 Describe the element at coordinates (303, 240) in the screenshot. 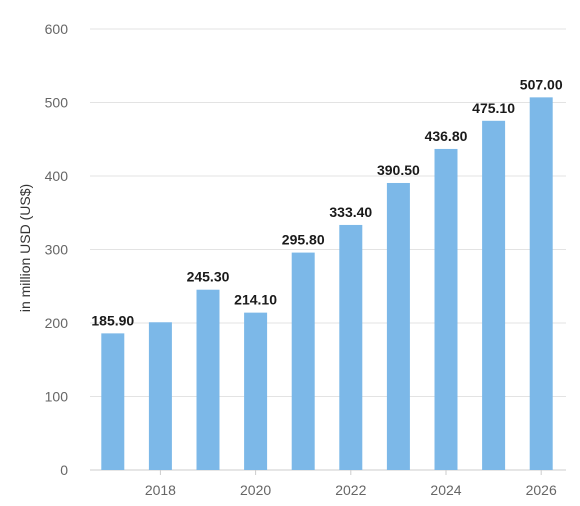

I see `data-label: 295.80` at that location.